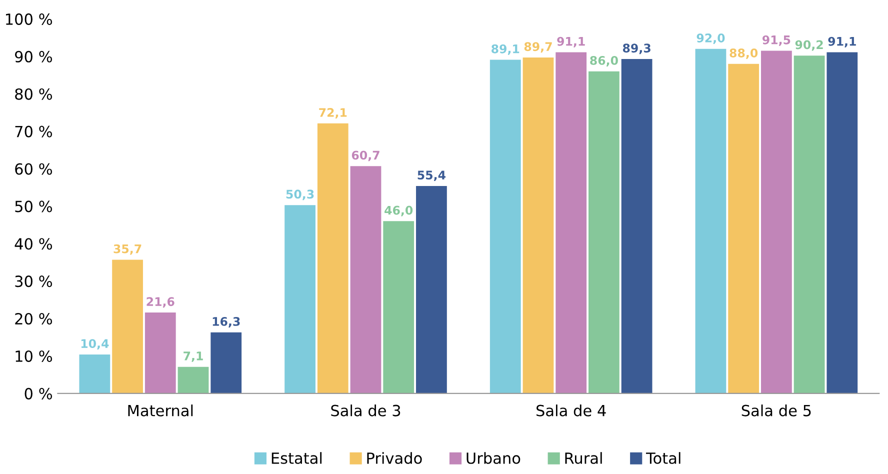 The height and width of the screenshot is (474, 888). What do you see at coordinates (33, 56) in the screenshot?
I see `y-tick-label: 90 %` at bounding box center [33, 56].